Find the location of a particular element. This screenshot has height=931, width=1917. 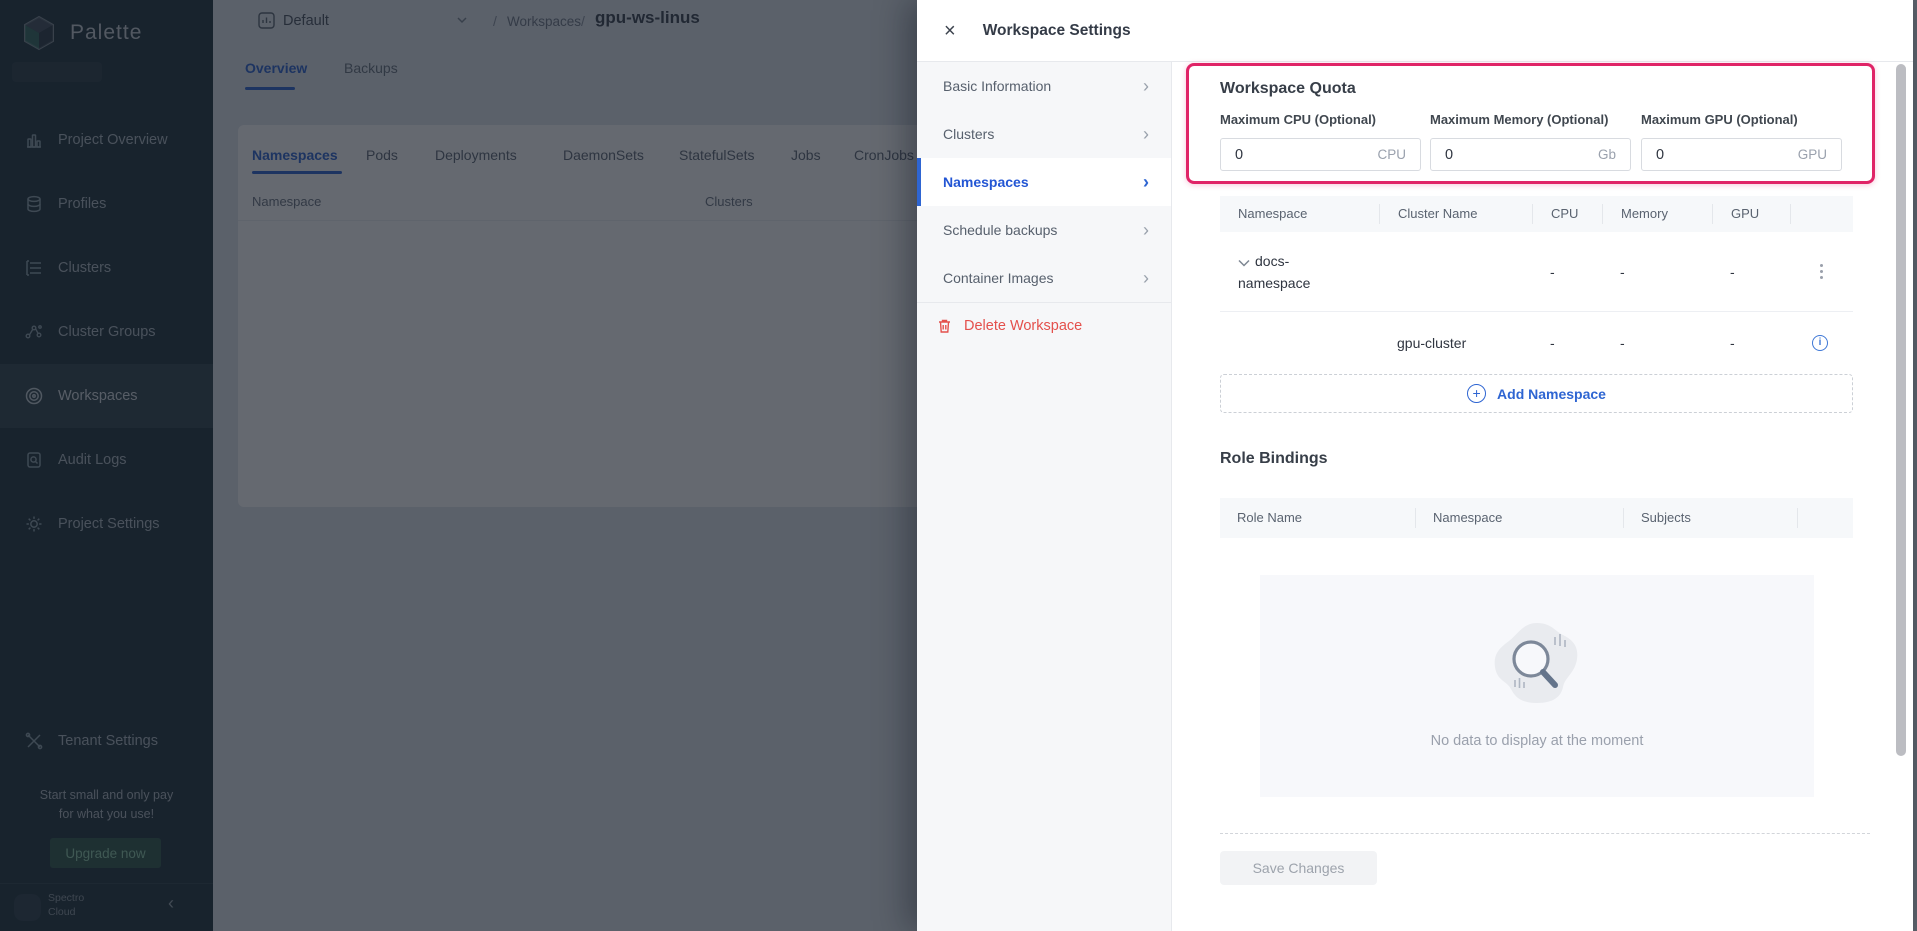

drawer-scrollbar-track is located at coordinates (1901, 496).